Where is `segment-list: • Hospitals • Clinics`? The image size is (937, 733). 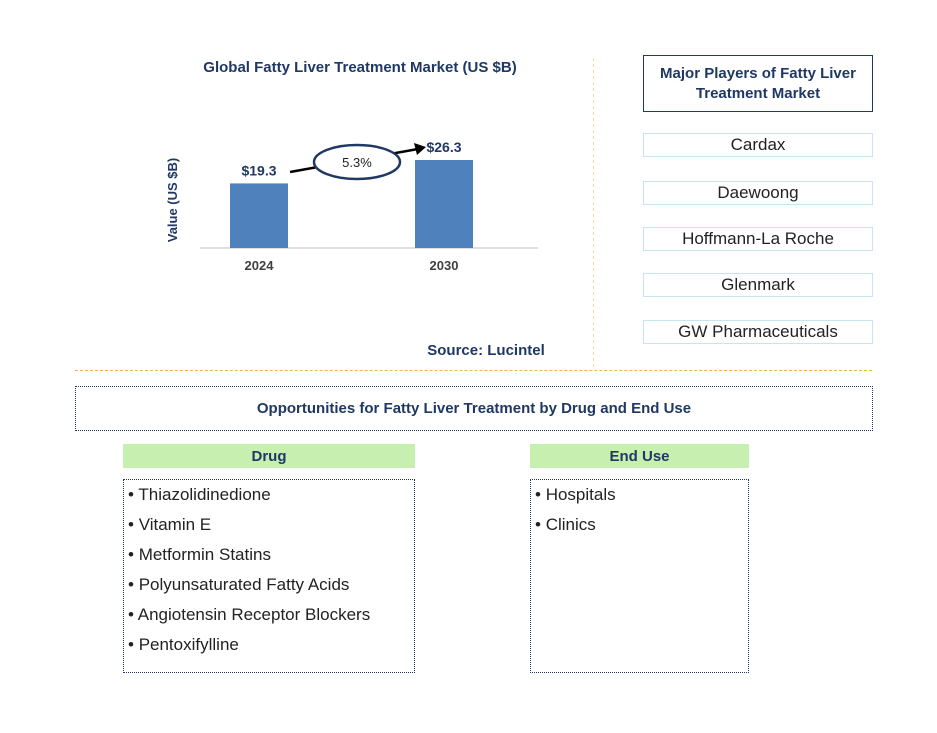
segment-list: • Hospitals • Clinics is located at coordinates (639, 576).